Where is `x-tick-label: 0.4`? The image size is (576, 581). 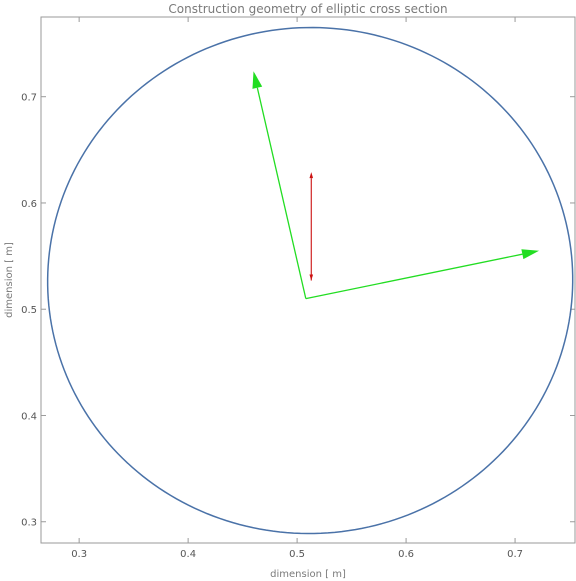
x-tick-label: 0.4 is located at coordinates (188, 554).